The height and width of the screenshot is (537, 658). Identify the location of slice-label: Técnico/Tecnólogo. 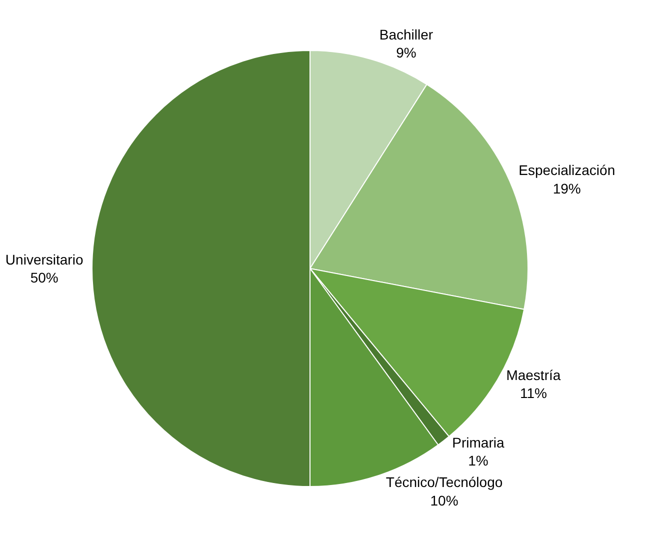
(444, 482).